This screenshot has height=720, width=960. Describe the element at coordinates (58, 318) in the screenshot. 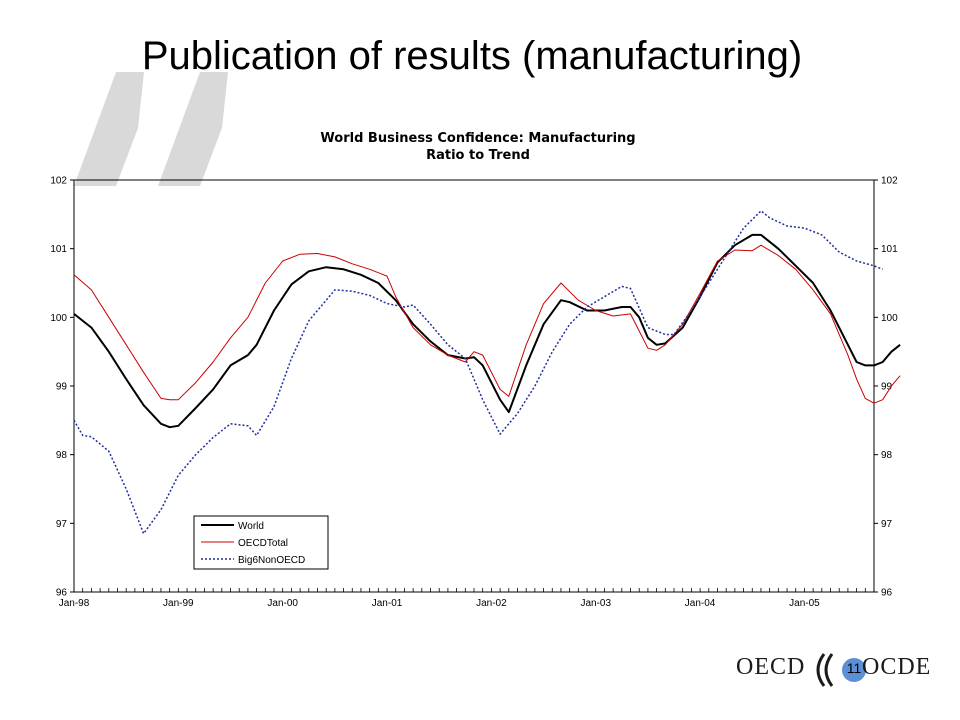

I see `y-tick-label-left: 100` at that location.